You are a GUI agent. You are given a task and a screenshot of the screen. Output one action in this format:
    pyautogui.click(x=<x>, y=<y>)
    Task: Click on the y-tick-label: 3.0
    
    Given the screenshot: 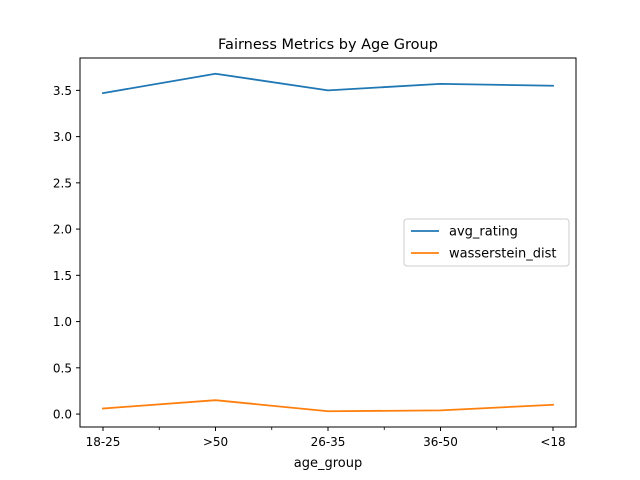 What is the action you would take?
    pyautogui.click(x=62, y=137)
    